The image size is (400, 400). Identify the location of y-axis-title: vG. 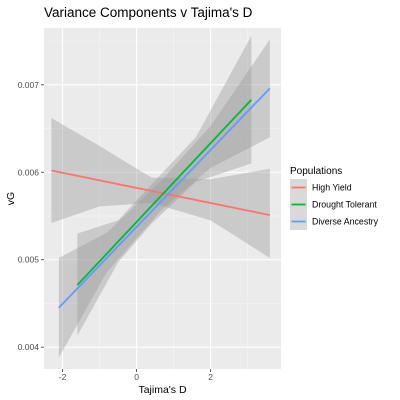
(11, 198).